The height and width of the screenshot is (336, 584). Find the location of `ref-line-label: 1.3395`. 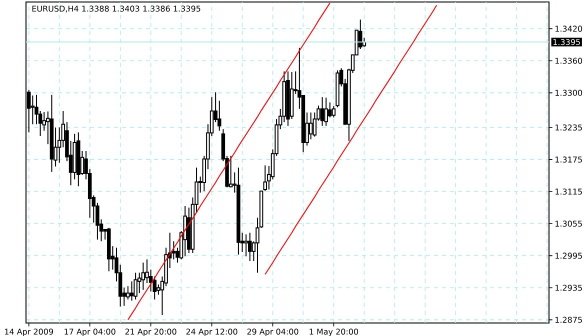

ref-line-label: 1.3395 is located at coordinates (566, 42).